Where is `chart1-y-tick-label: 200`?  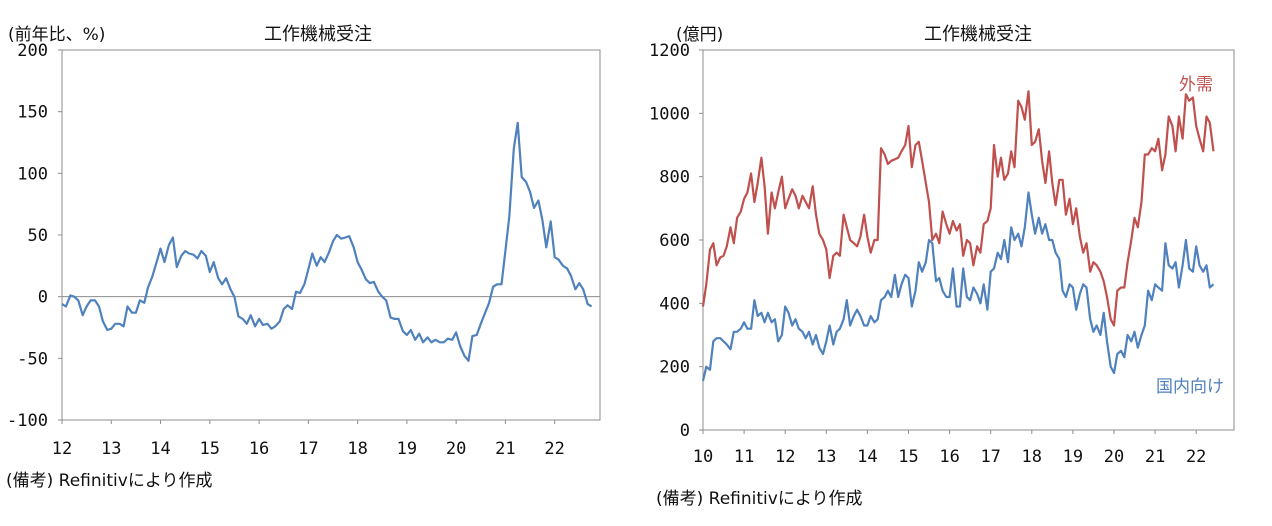
chart1-y-tick-label: 200 is located at coordinates (32, 51).